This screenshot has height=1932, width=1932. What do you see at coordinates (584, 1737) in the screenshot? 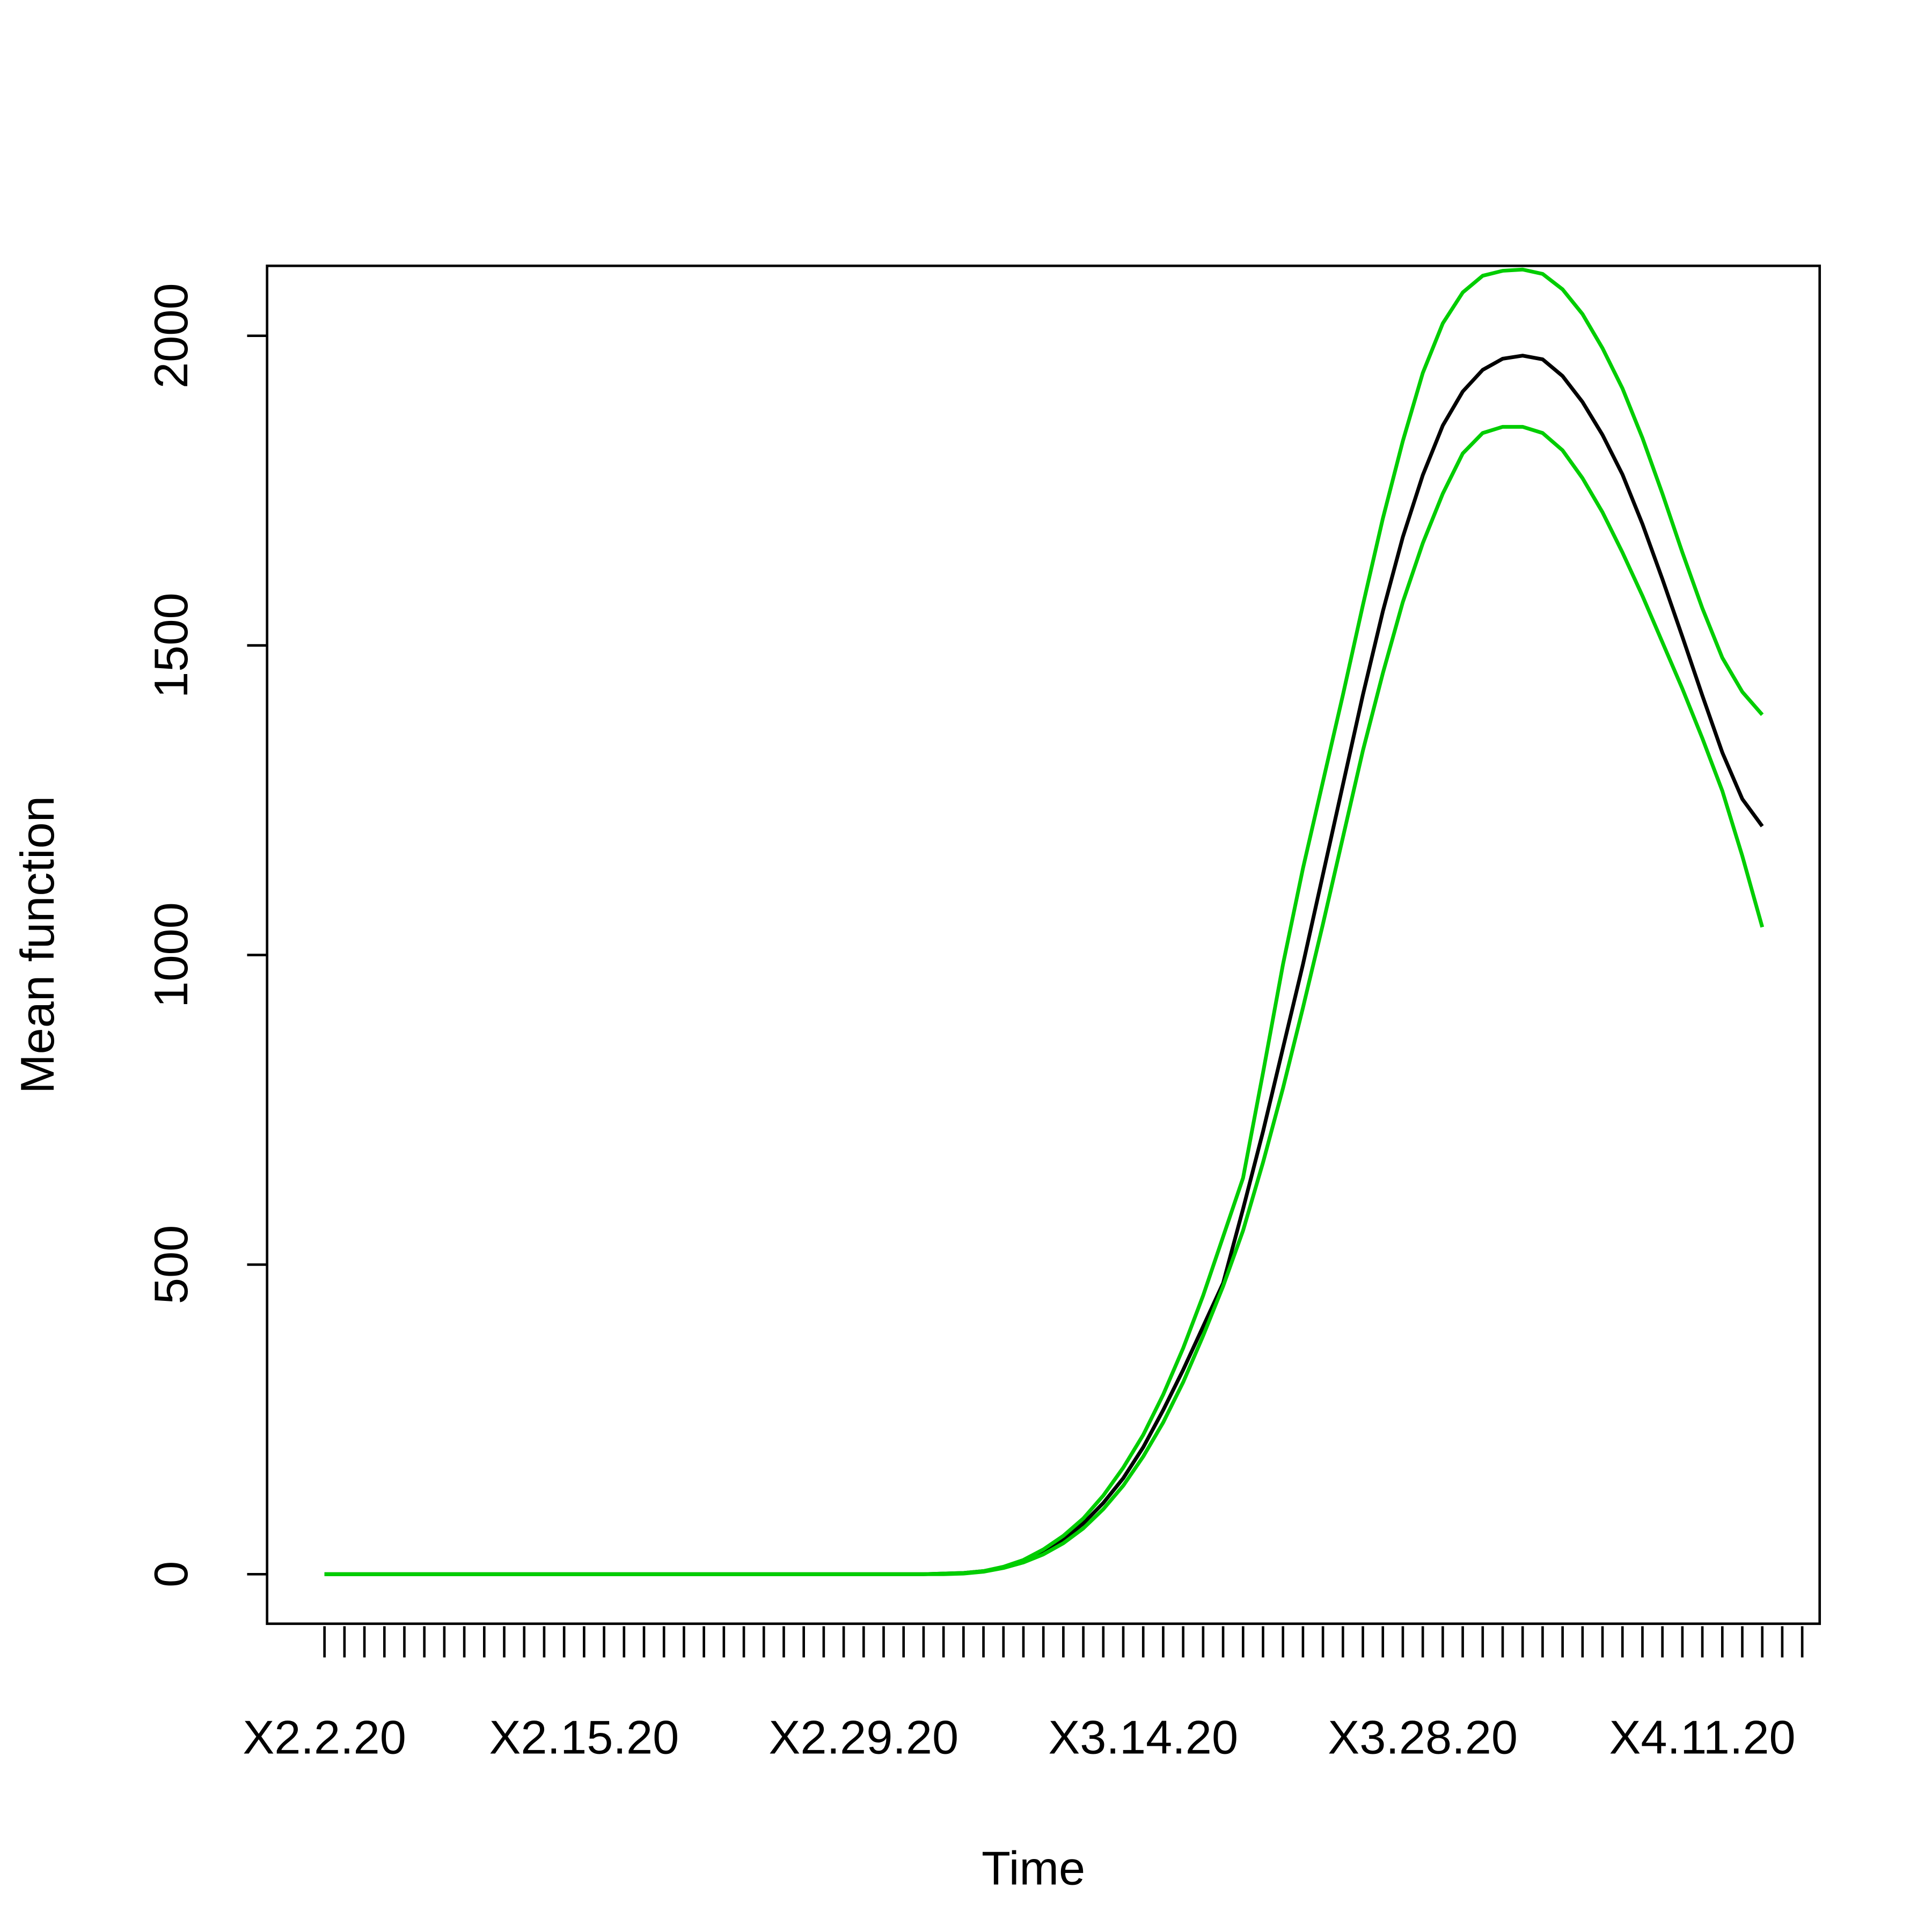
I see `x-tick-label: X2.15.20` at bounding box center [584, 1737].